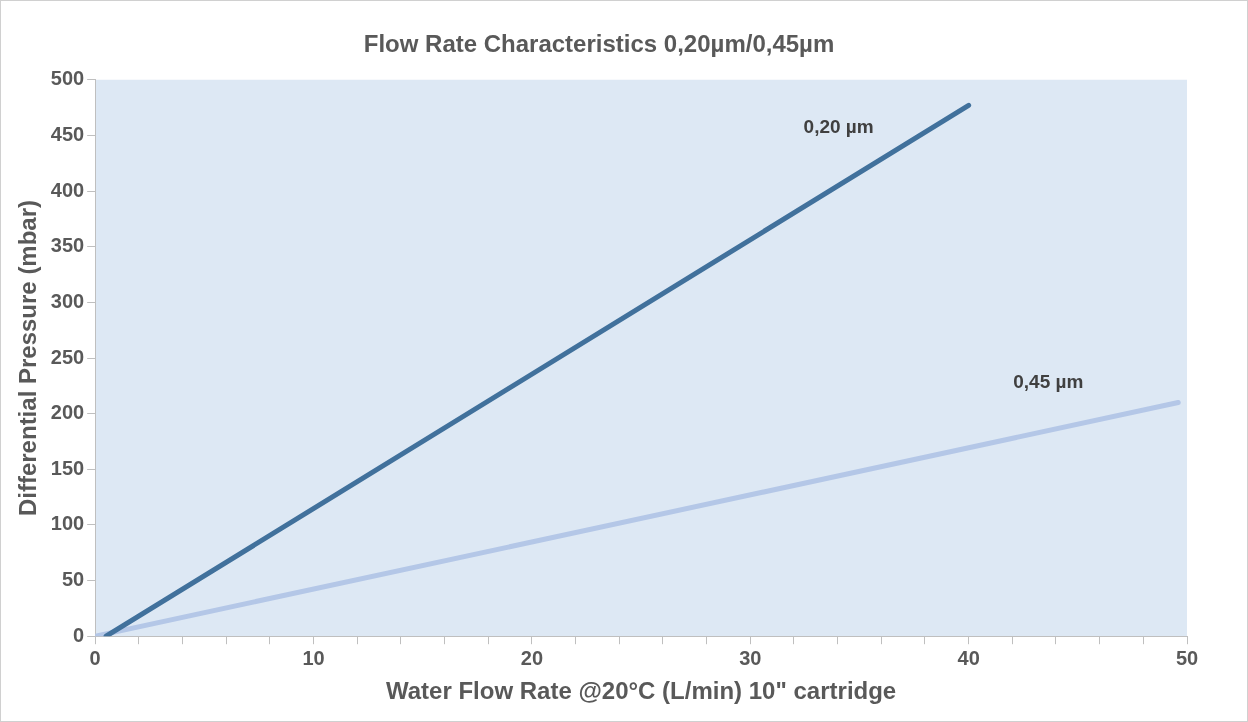 The width and height of the screenshot is (1248, 722). What do you see at coordinates (67, 412) in the screenshot?
I see `y-tick-label: 200` at bounding box center [67, 412].